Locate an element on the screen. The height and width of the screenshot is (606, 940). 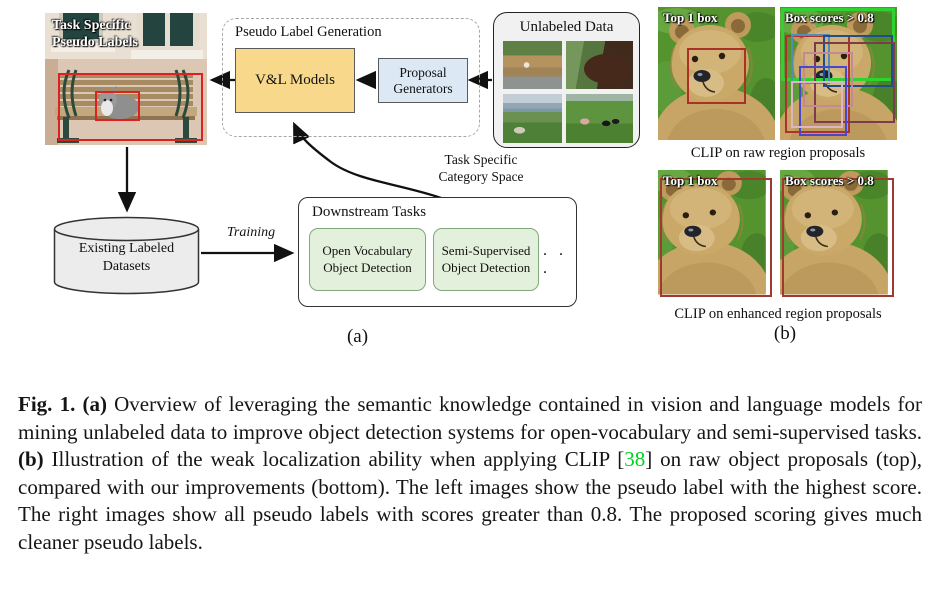
task-semi-sup-line2: Object Detection is located at coordinates (486, 267).